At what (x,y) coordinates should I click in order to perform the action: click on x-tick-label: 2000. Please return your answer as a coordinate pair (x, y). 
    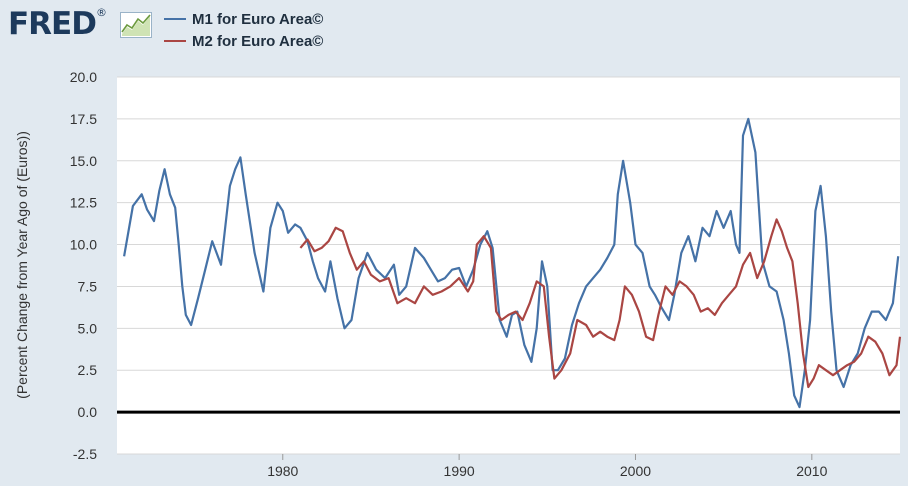
    Looking at the image, I should click on (635, 471).